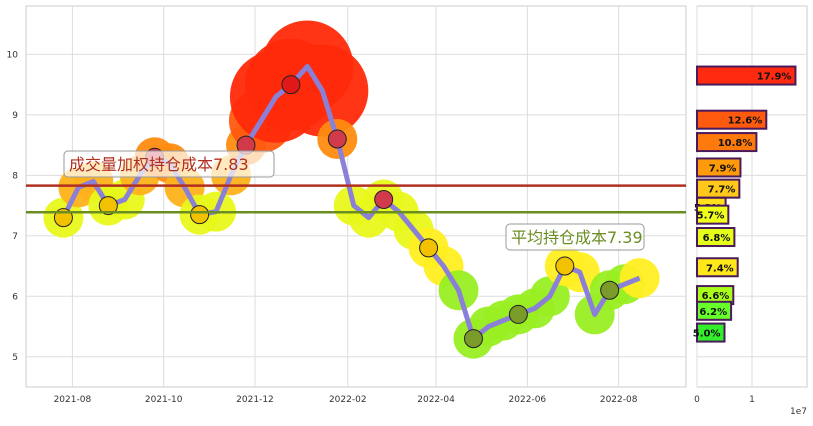  What do you see at coordinates (745, 121) in the screenshot?
I see `distribution-bar-label: 12.6%` at bounding box center [745, 121].